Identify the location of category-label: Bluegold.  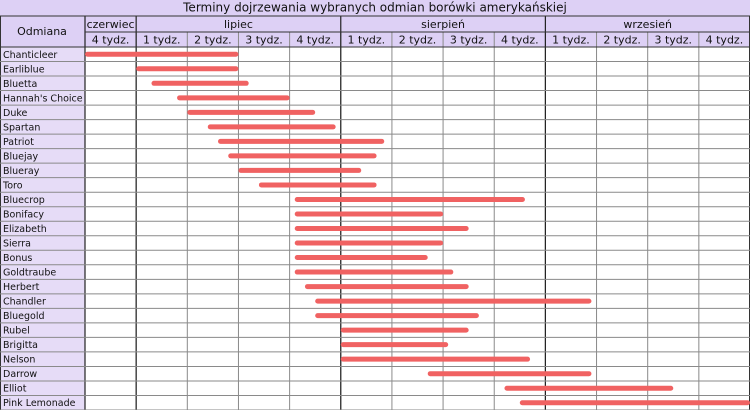
(24, 316).